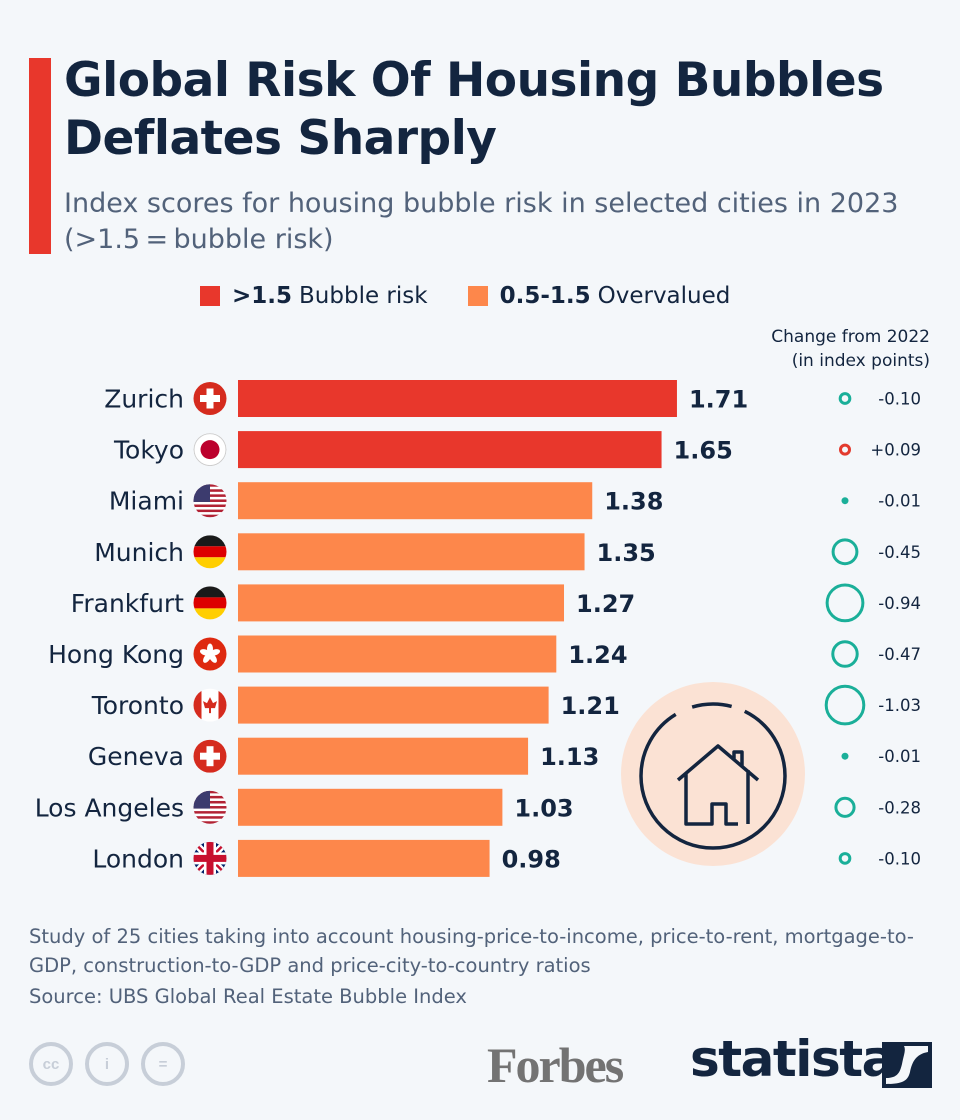  I want to click on legend-item-overvalued: 0.5-1.5 Overvalued, so click(598, 296).